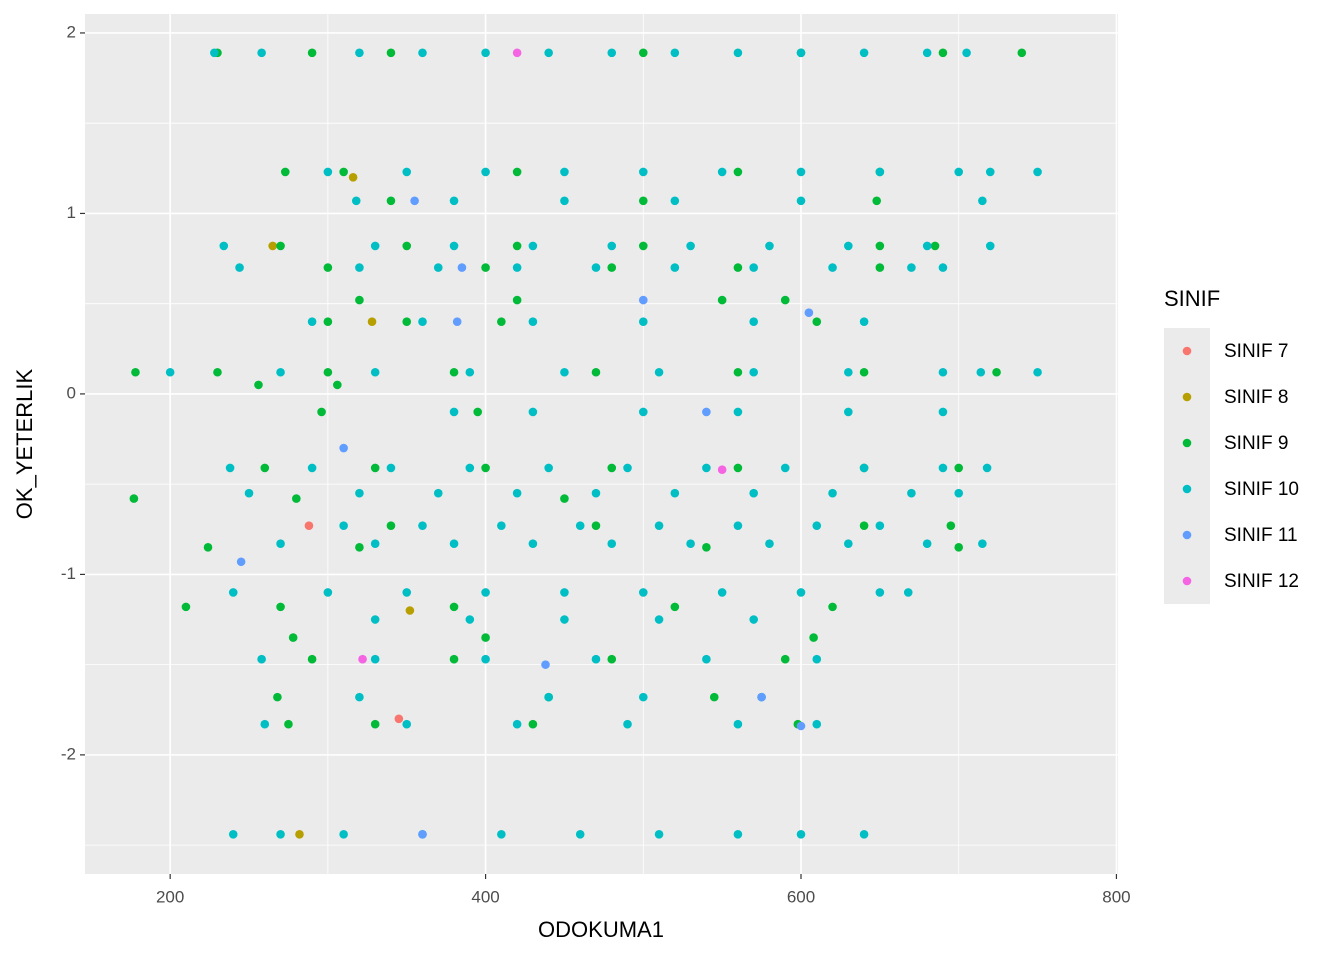 This screenshot has width=1344, height=960. Describe the element at coordinates (1256, 351) in the screenshot. I see `legend-label: SINIF 7` at that location.